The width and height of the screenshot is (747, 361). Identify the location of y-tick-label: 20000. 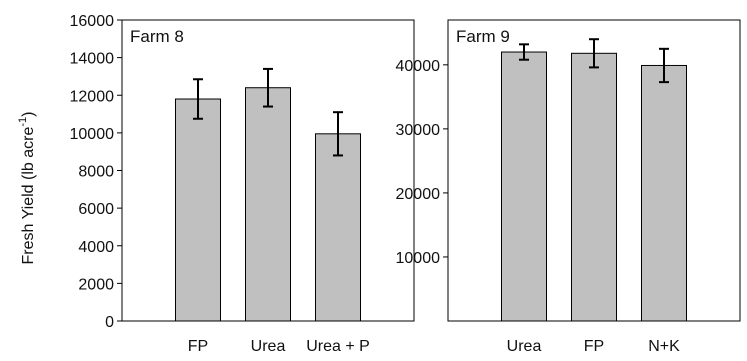
(418, 194).